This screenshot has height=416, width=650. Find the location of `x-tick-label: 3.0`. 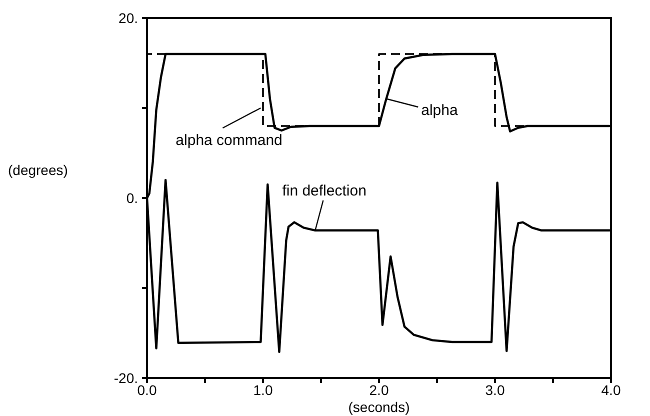

x-tick-label: 3.0 is located at coordinates (495, 390).